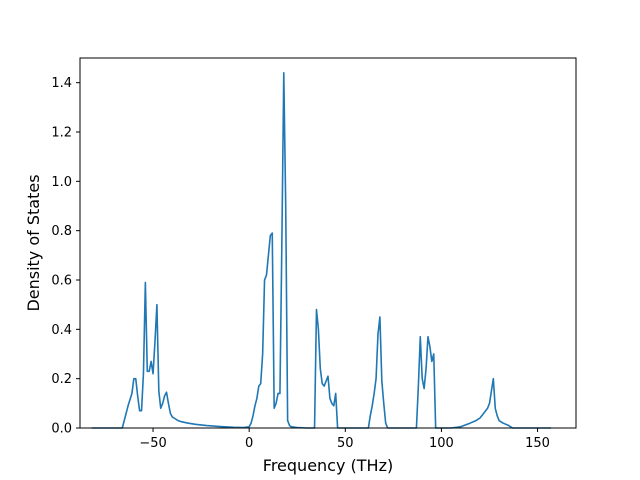  I want to click on y-tick-label: 0.2, so click(61, 379).